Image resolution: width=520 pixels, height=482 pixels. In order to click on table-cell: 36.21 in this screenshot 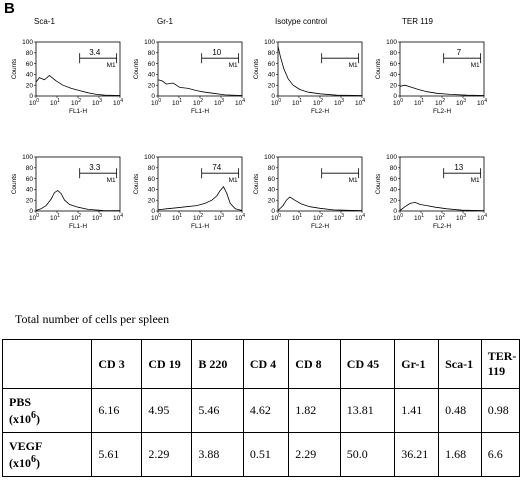, I will do `click(417, 454)`.